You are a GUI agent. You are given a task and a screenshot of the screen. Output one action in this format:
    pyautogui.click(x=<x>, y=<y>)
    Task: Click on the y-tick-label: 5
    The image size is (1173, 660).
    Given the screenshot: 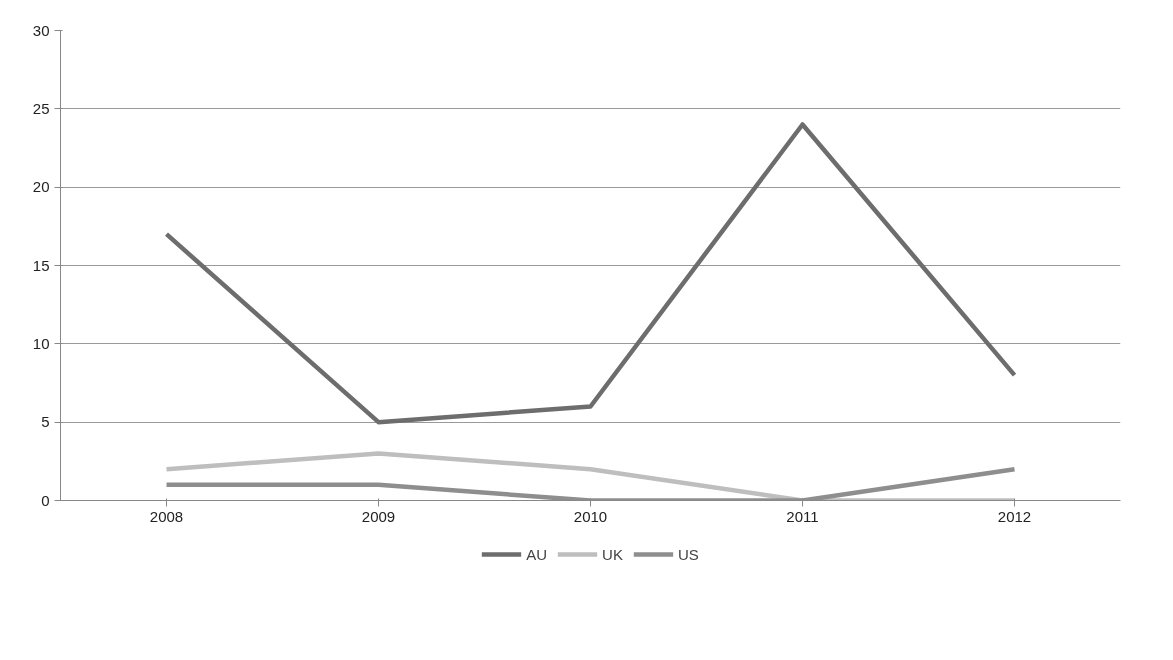 What is the action you would take?
    pyautogui.click(x=45, y=422)
    